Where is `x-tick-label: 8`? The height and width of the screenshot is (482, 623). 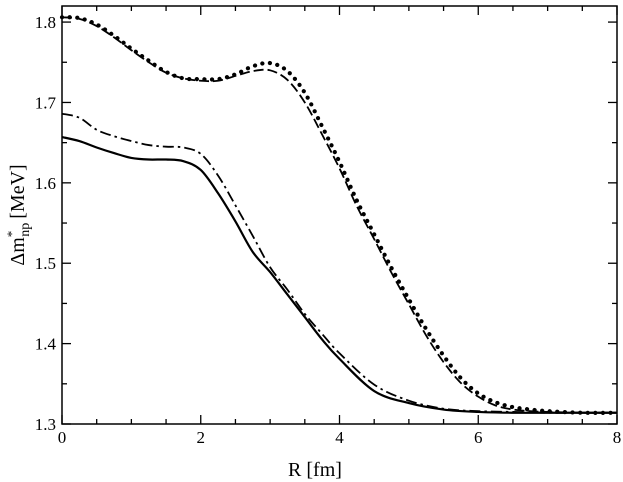
x-tick-label: 8 is located at coordinates (617, 437).